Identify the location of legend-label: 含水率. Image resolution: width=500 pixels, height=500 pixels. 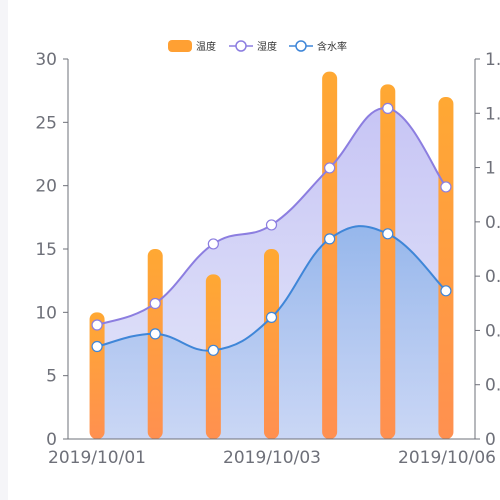
(332, 46).